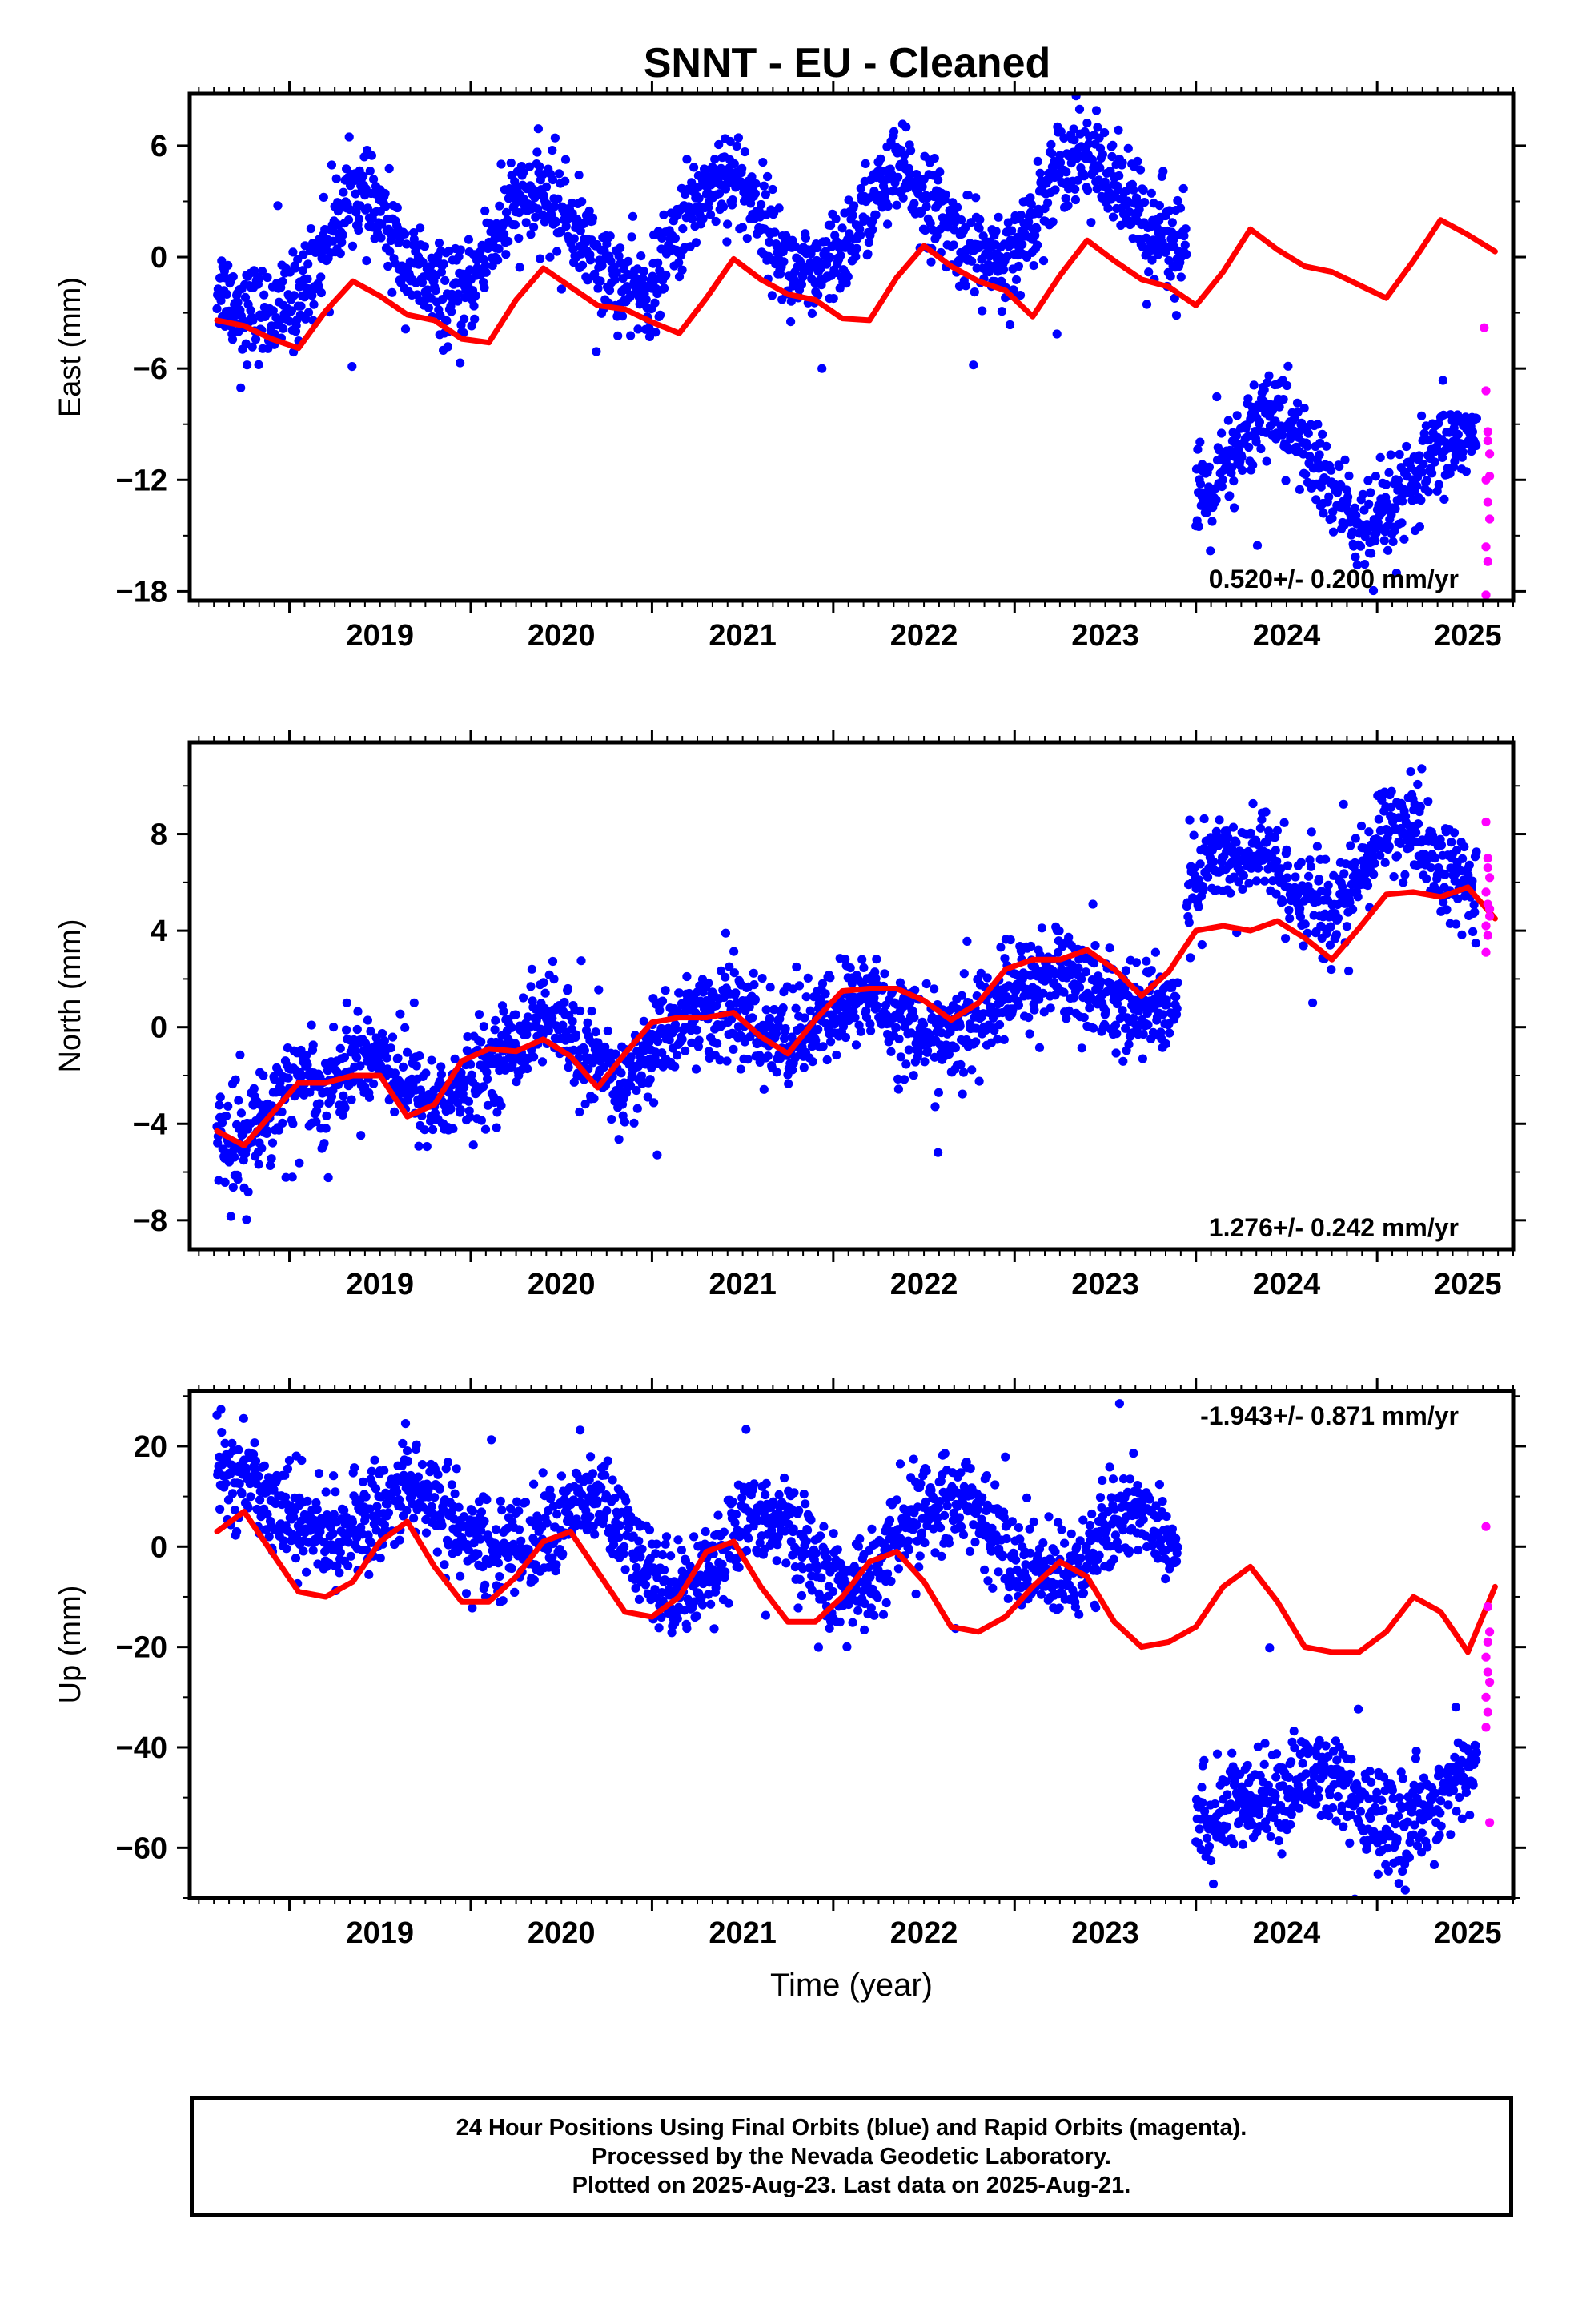 Image resolution: width=1582 pixels, height=2324 pixels. I want to click on rate-label: 1.276+/- 0.242 mm/yr, so click(1334, 1227).